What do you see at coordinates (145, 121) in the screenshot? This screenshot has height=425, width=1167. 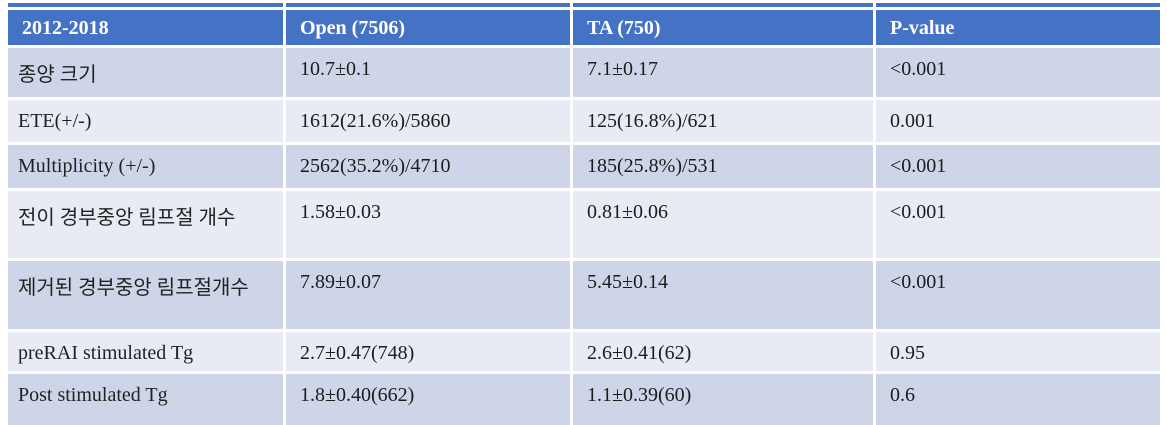 I see `row-label-cell: ETE(+/-)` at bounding box center [145, 121].